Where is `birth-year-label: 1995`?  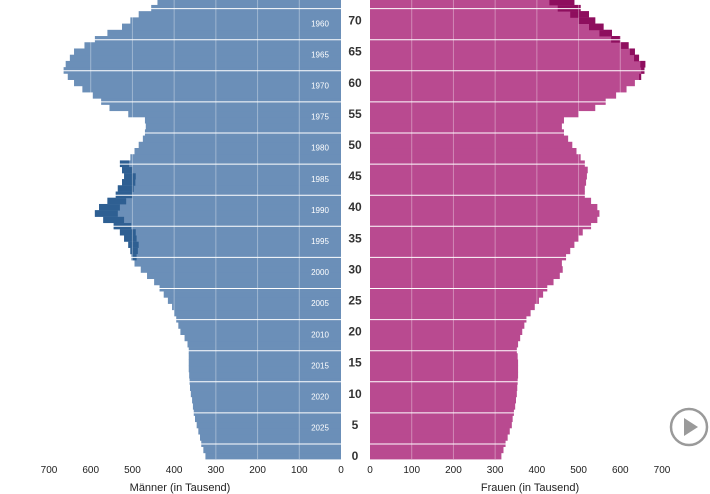
birth-year-label: 1995 is located at coordinates (320, 241).